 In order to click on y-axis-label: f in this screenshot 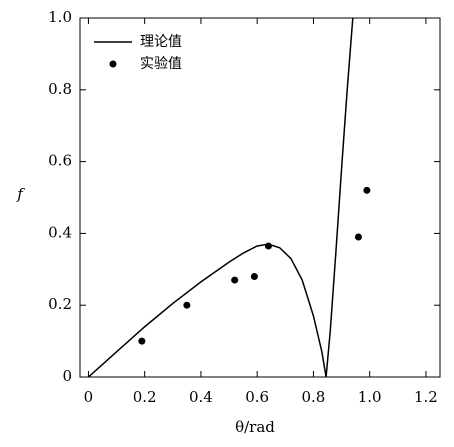, I will do `click(20, 194)`.